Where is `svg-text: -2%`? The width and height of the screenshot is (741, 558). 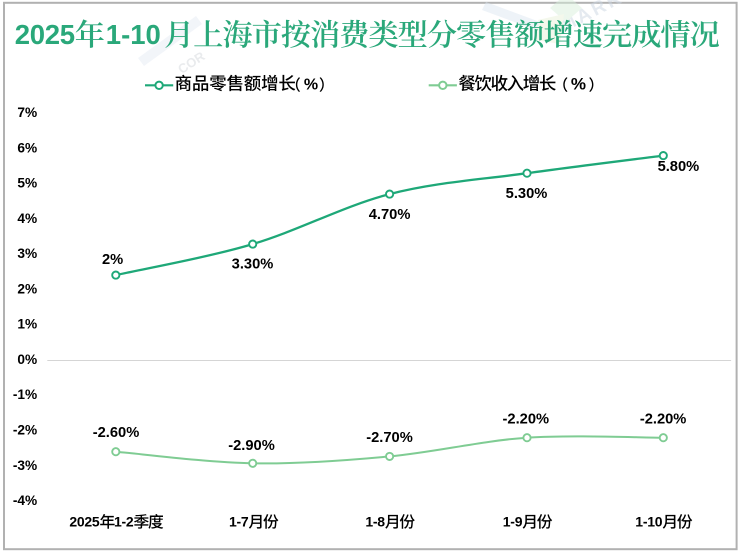 svg-text: -2% is located at coordinates (25, 430).